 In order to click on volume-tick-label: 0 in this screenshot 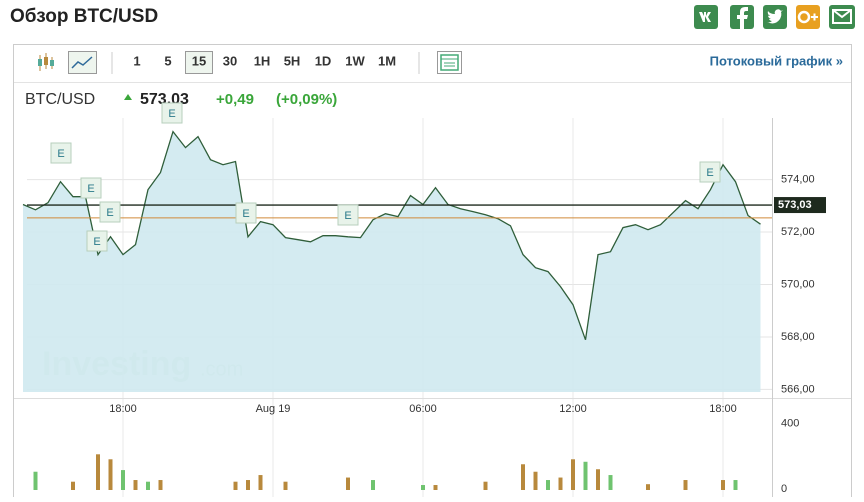, I will do `click(784, 489)`.